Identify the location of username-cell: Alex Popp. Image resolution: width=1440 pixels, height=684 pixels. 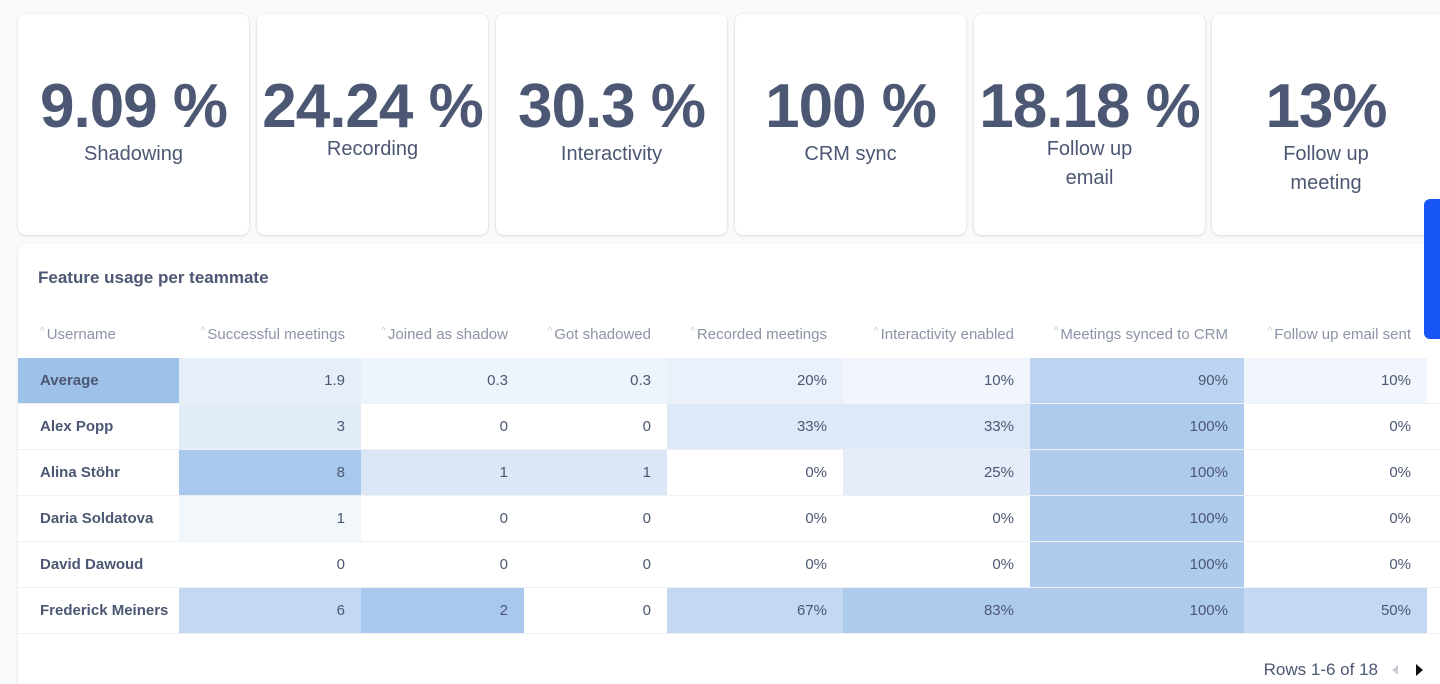
(98, 426).